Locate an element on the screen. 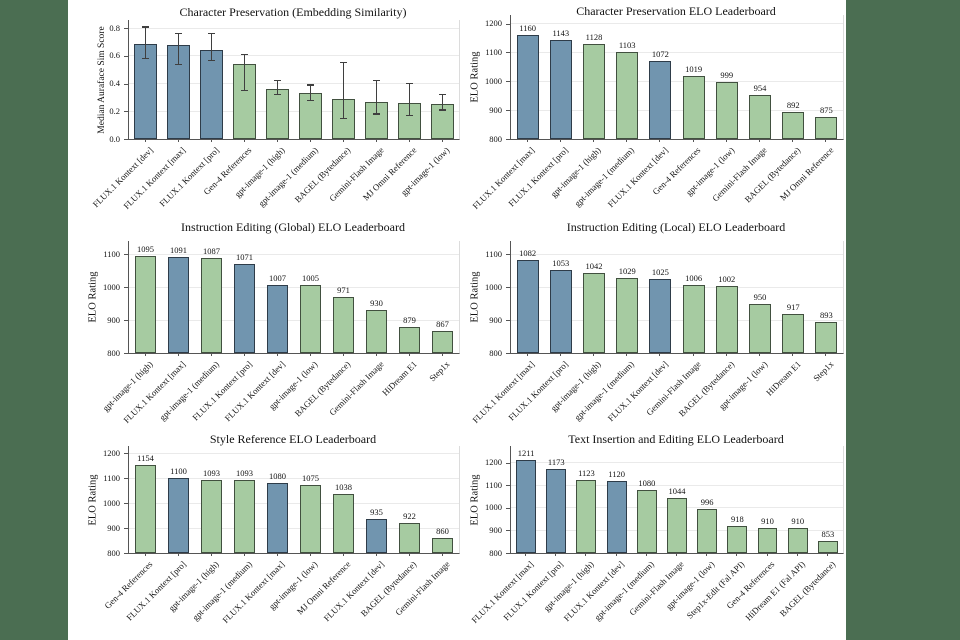 Image resolution: width=960 pixels, height=640 pixels. plot-area: 1082 1053 1042 1029 1025 1006 1002 950 917 893 is located at coordinates (677, 297).